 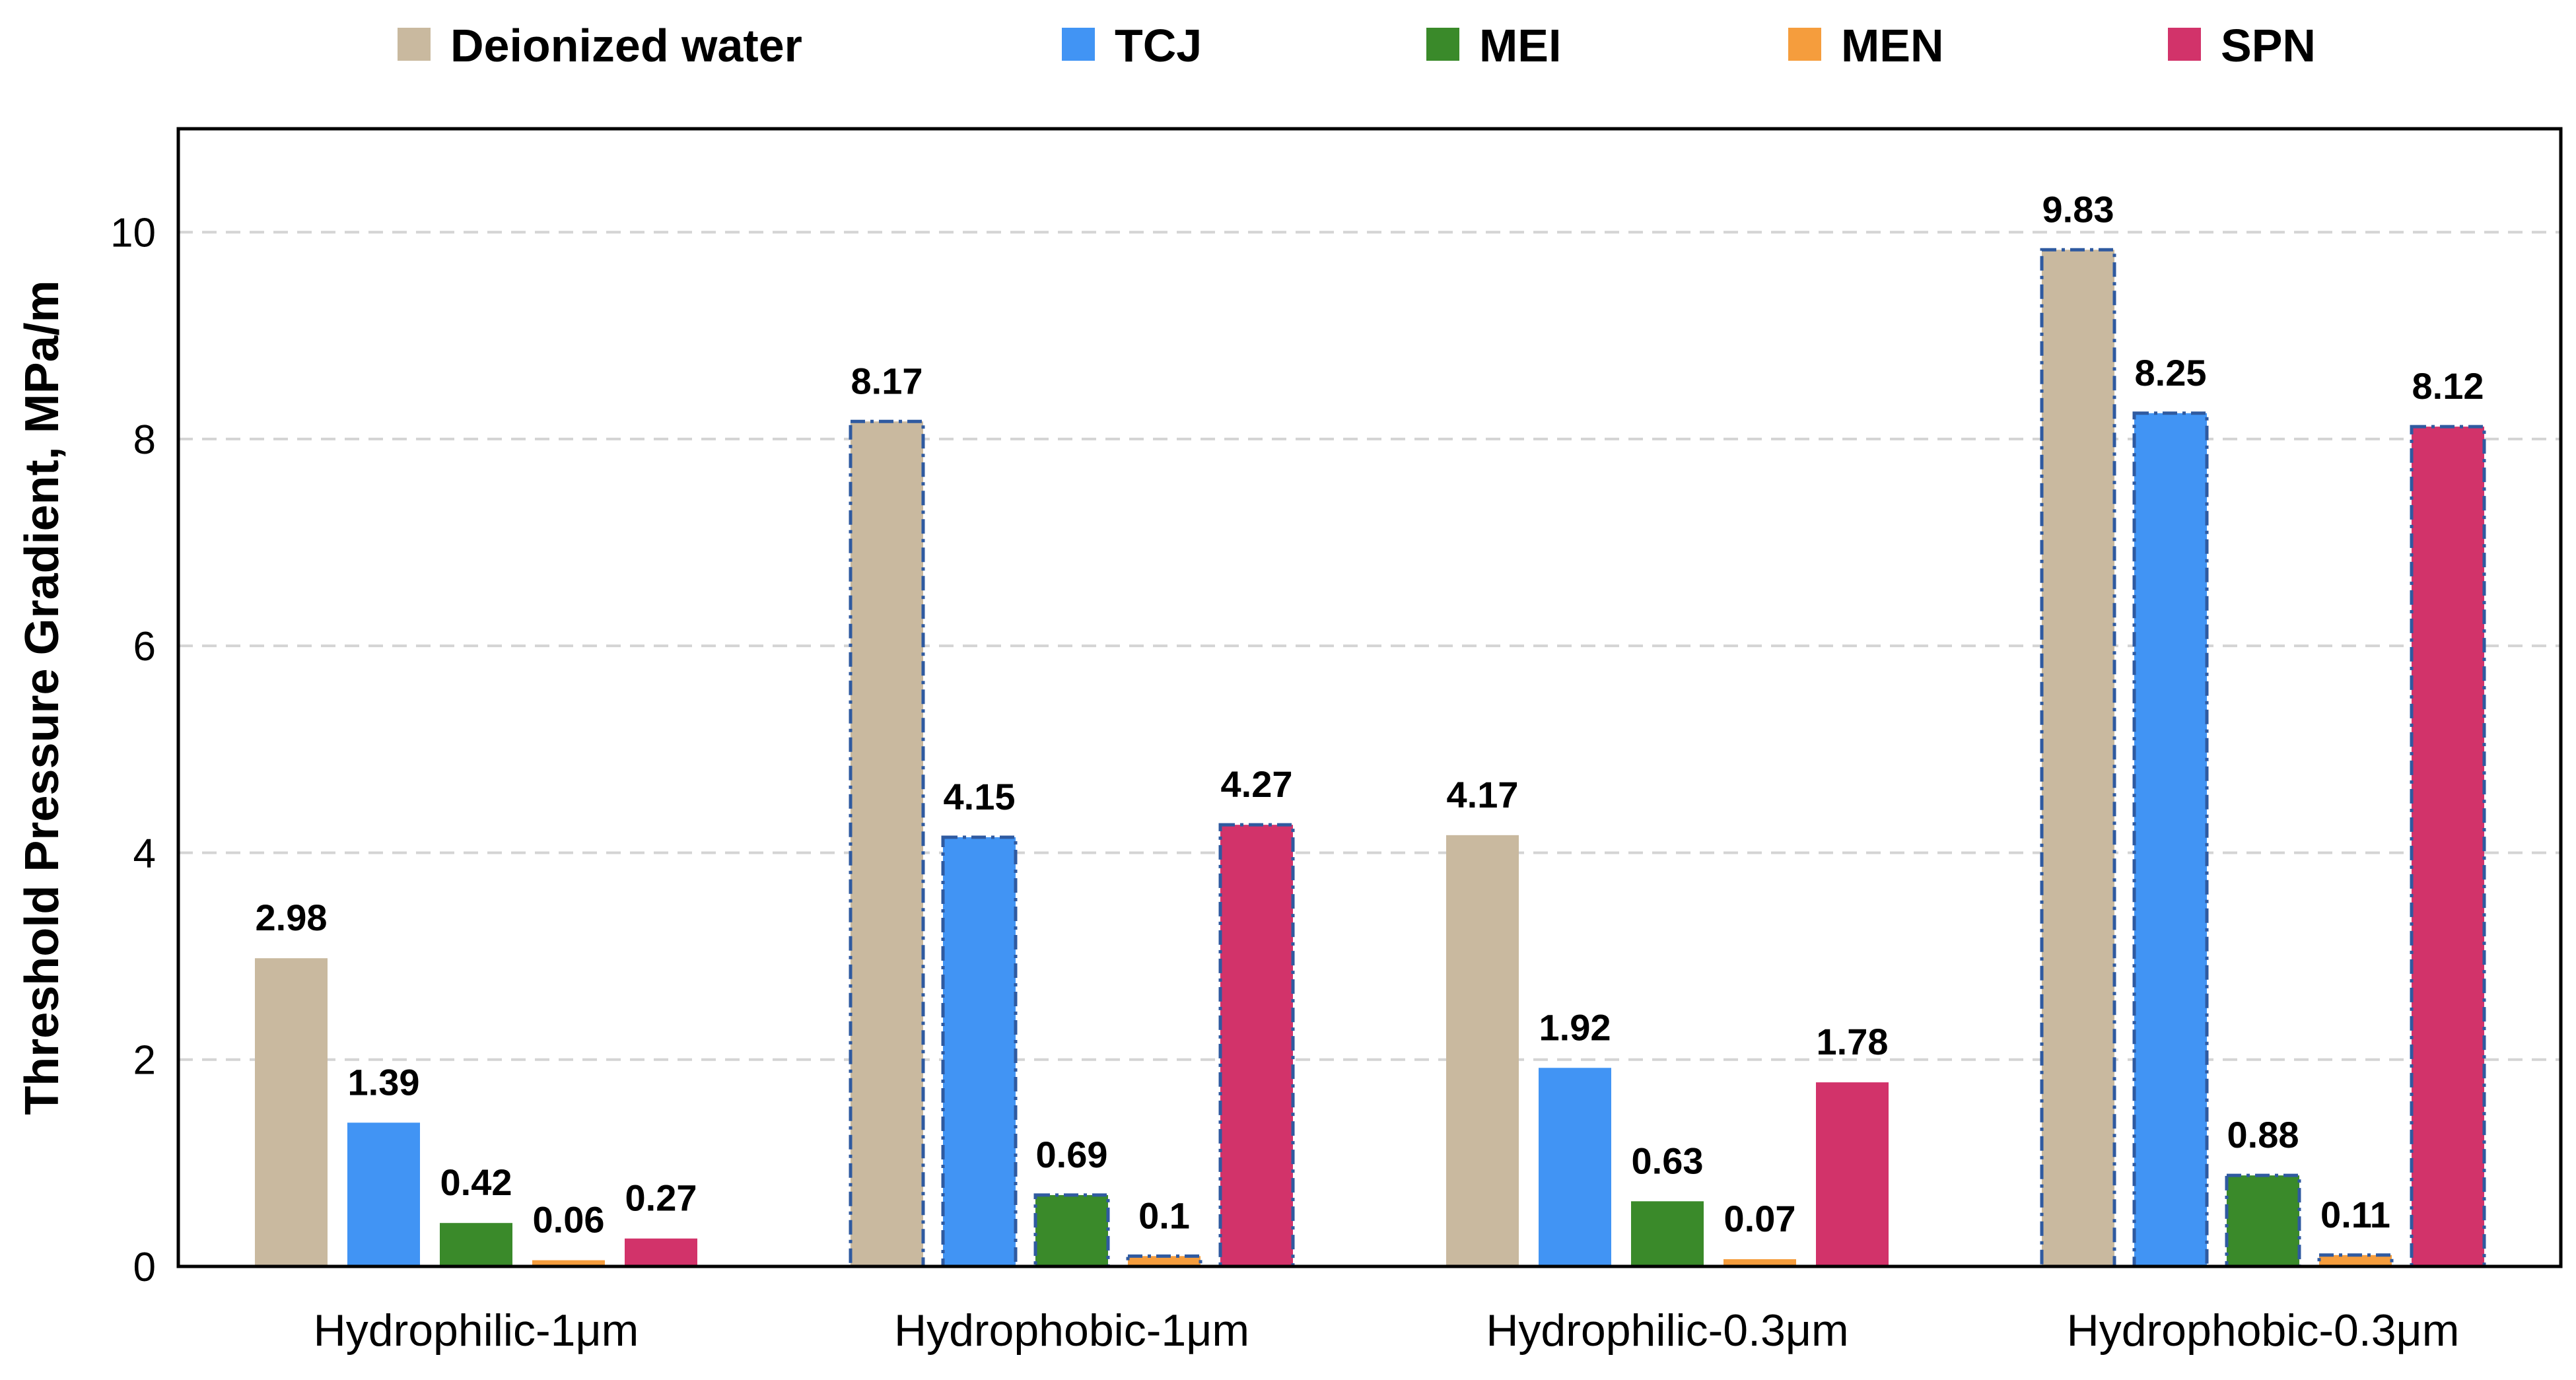 I want to click on bar-value-label: 4.27, so click(x=1257, y=784).